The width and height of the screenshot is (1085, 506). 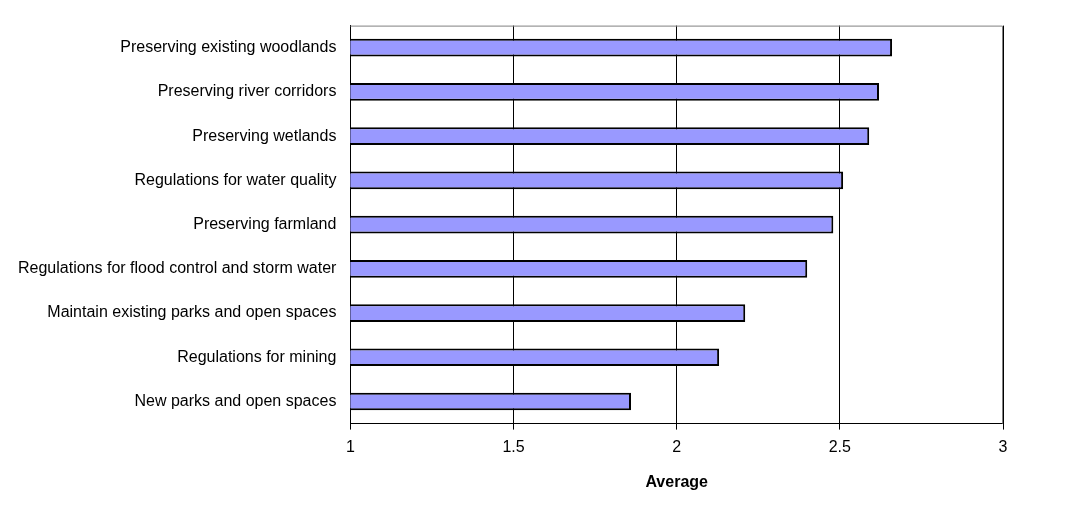 What do you see at coordinates (177, 268) in the screenshot?
I see `y-tick-label: Regulations for flood control and storm water` at bounding box center [177, 268].